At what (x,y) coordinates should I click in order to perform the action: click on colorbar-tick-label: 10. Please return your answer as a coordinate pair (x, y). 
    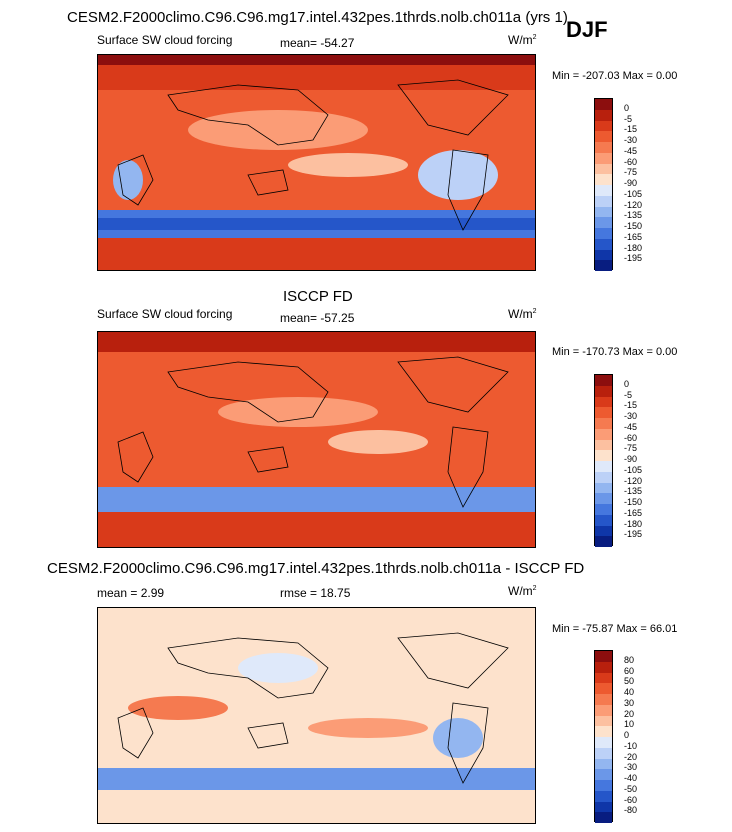
    Looking at the image, I should click on (629, 724).